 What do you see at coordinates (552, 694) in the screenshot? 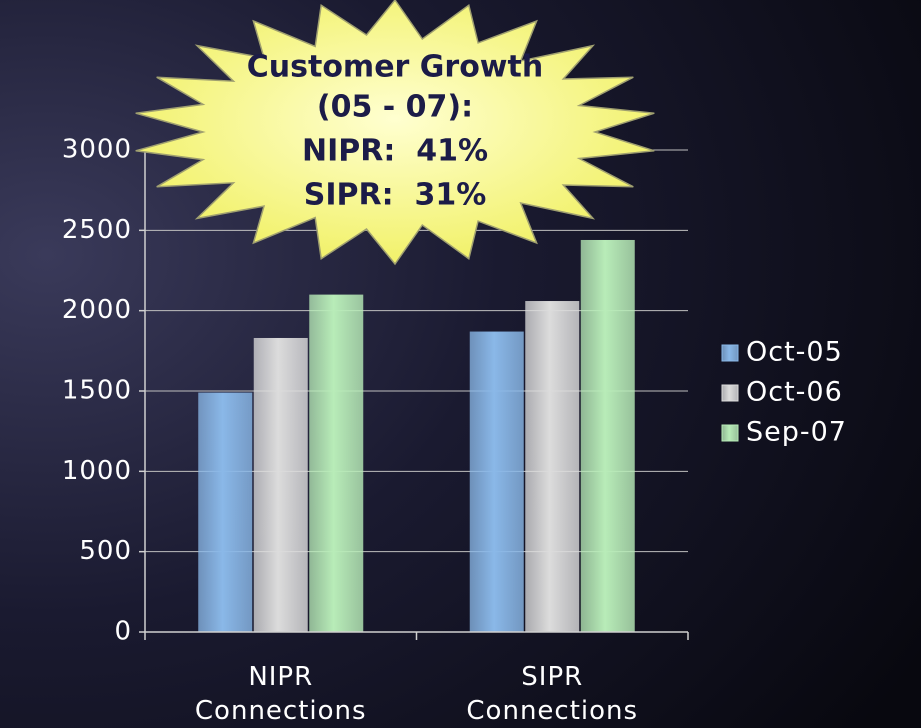
I see `x-tick-label: SIPR Connections` at bounding box center [552, 694].